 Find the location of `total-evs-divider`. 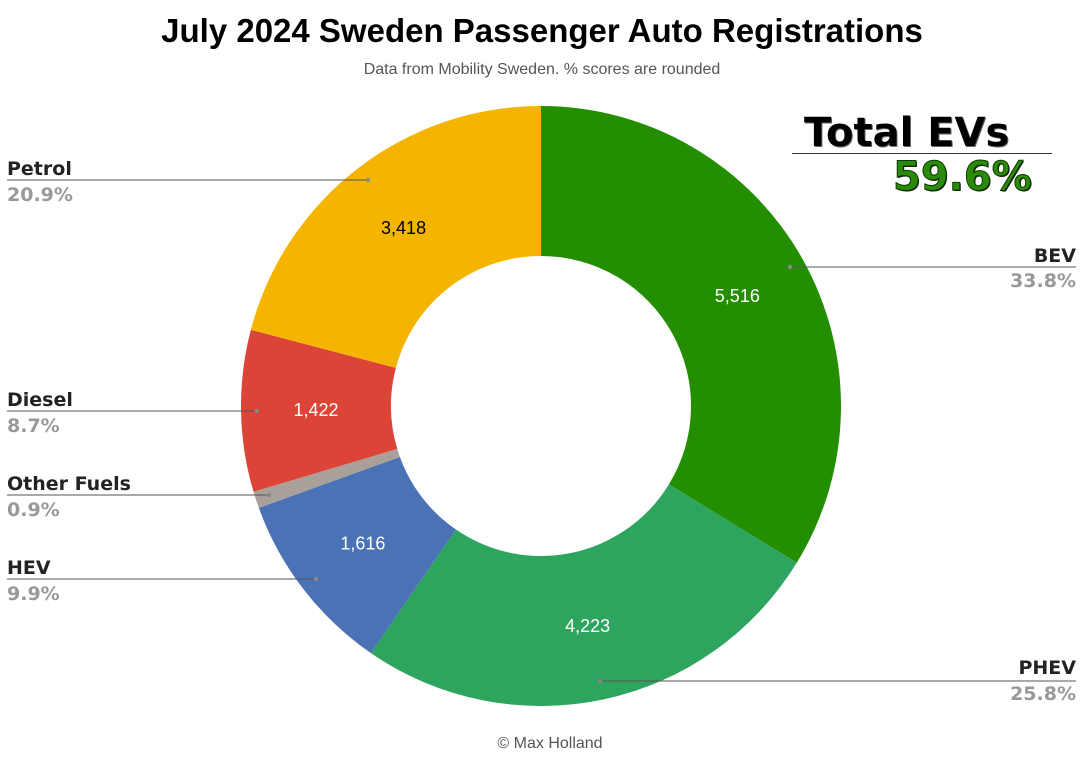

total-evs-divider is located at coordinates (922, 153).